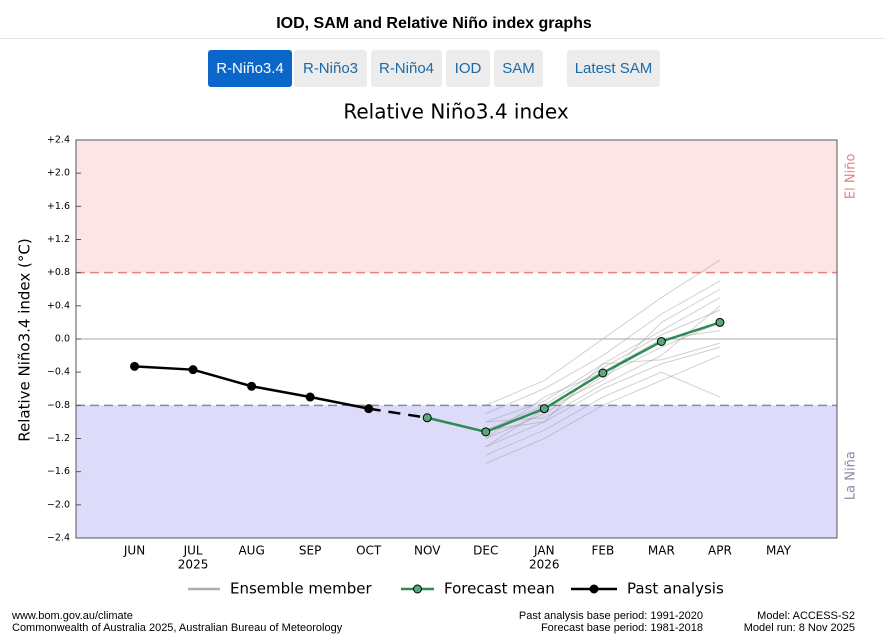 This screenshot has width=885, height=634. I want to click on x-year-label: 2025, so click(193, 565).